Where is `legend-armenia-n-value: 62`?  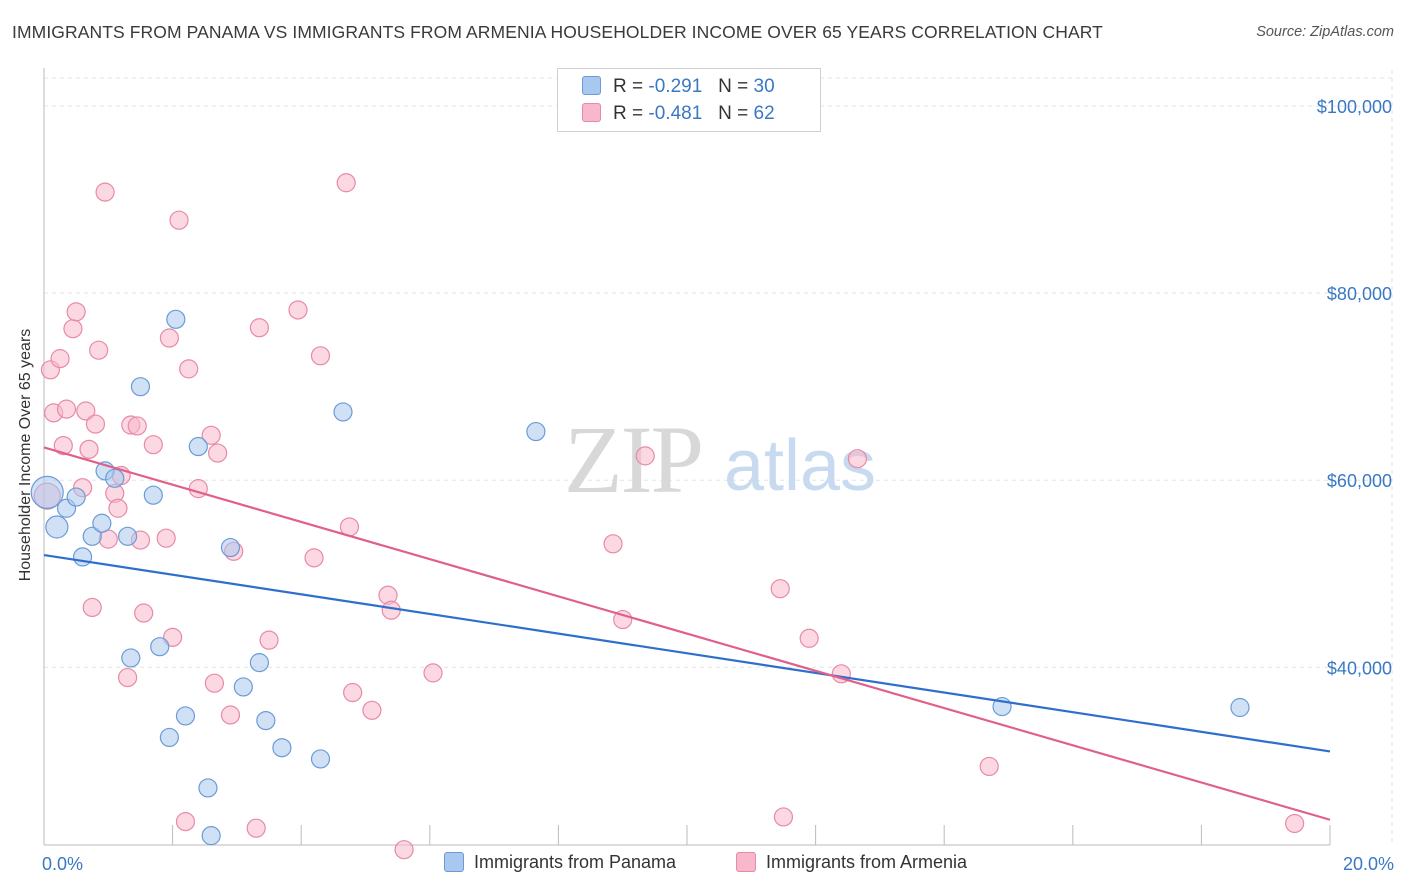 legend-armenia-n-value: 62 is located at coordinates (764, 113).